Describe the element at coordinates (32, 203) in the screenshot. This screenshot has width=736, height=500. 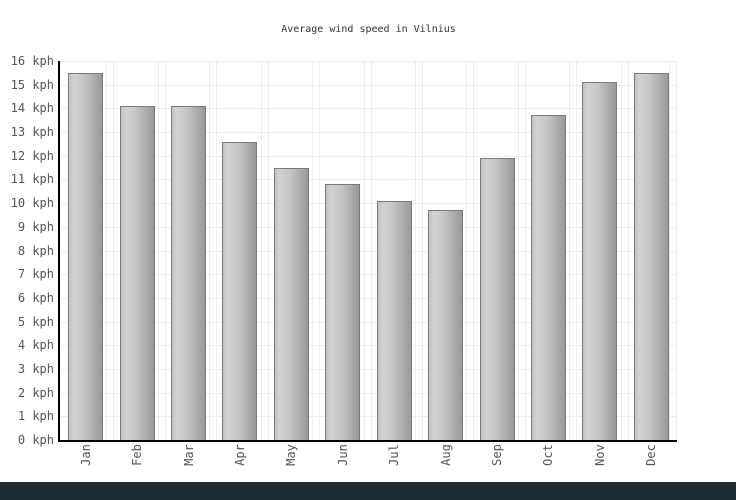
I see `y-tick-label: 10 kph` at that location.